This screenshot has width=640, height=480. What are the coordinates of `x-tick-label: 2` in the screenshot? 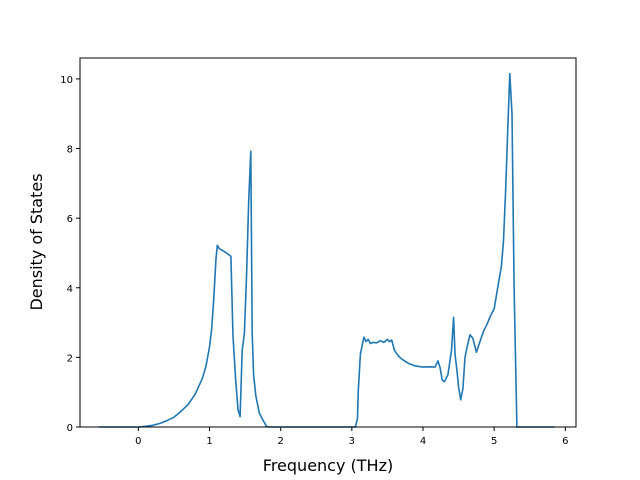 It's located at (280, 441).